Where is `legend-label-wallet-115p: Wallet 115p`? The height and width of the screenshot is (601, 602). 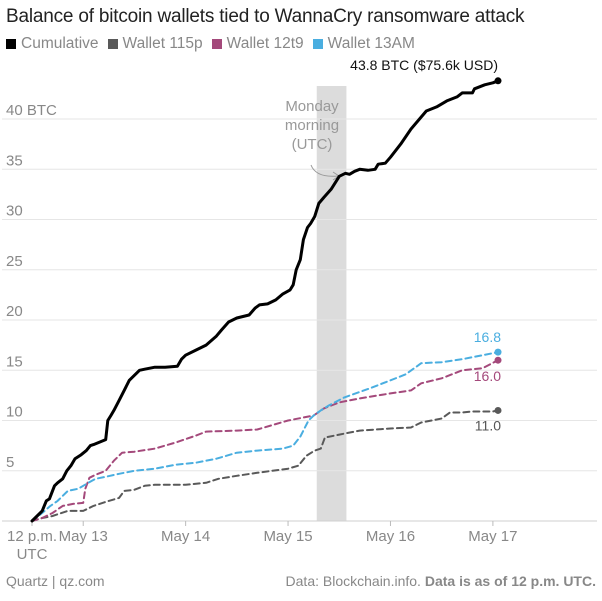 legend-label-wallet-115p: Wallet 115p is located at coordinates (162, 43).